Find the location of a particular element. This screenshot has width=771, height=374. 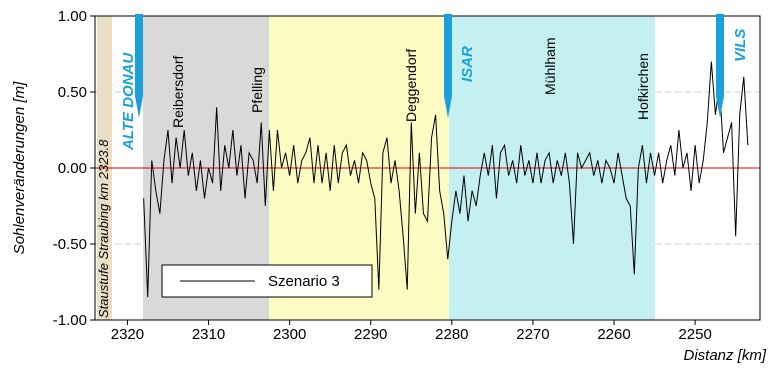

legend-label: Szenario 3 is located at coordinates (304, 281).